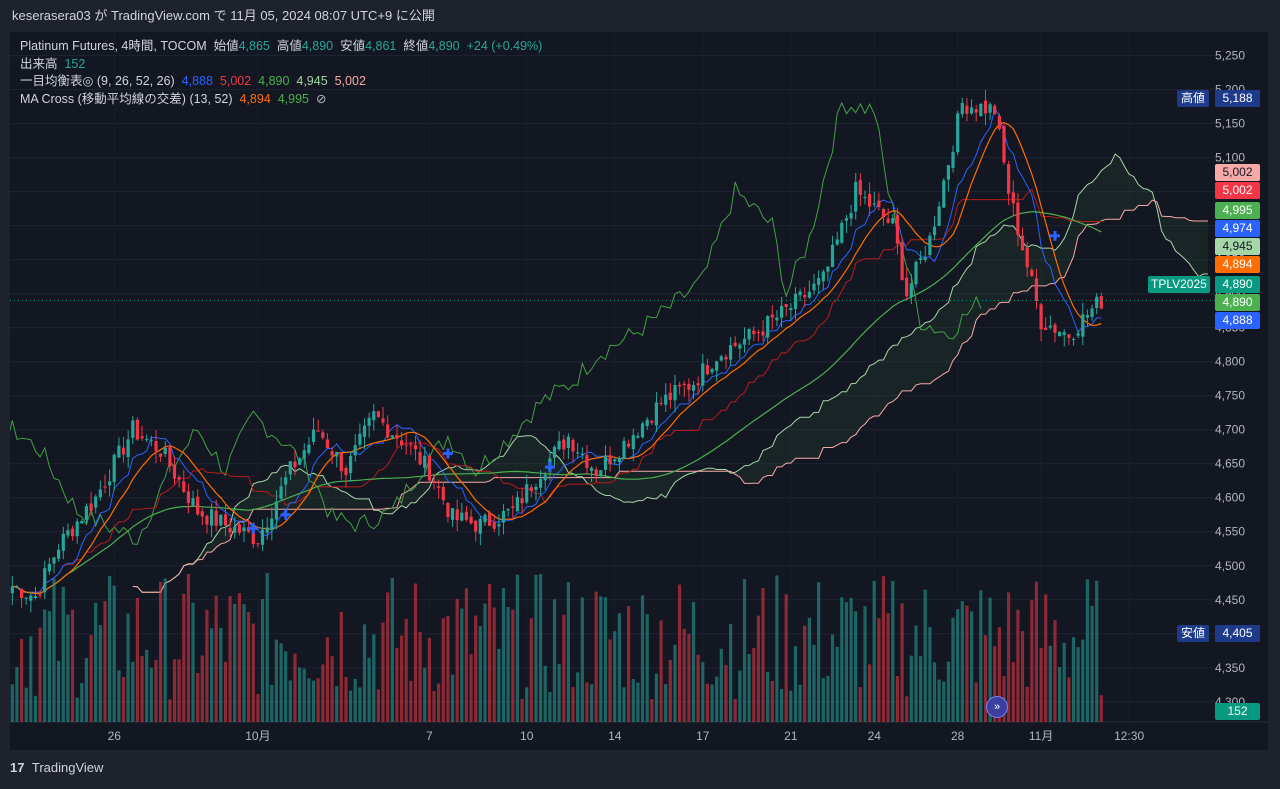 This screenshot has height=789, width=1280. What do you see at coordinates (254, 46) in the screenshot?
I see `open-value: 4,865` at bounding box center [254, 46].